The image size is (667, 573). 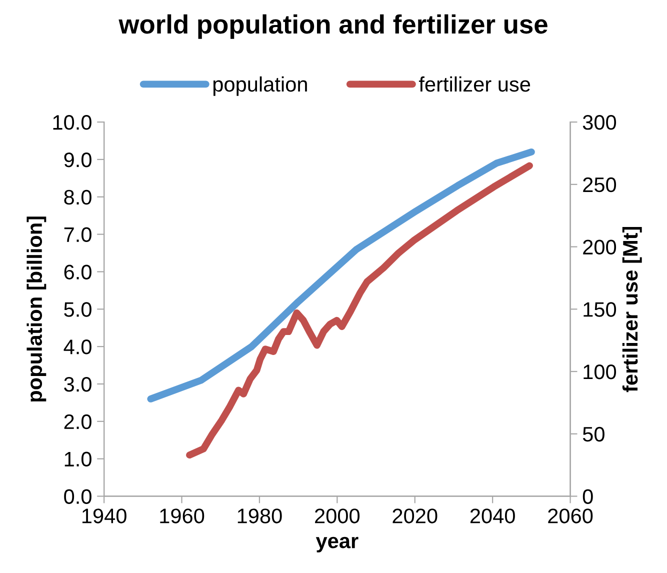 I want to click on y2-tick-label: 250, so click(x=599, y=184).